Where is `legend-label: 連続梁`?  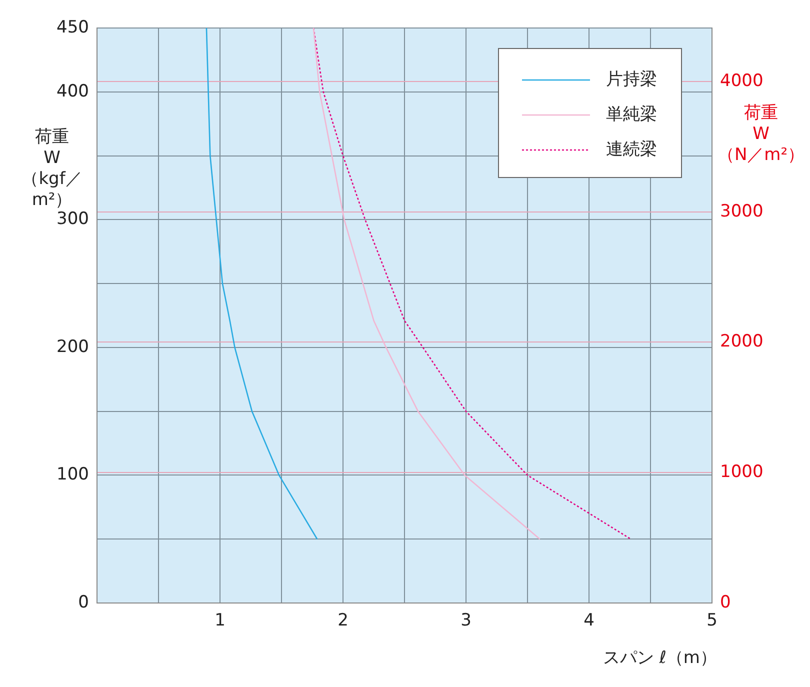 legend-label: 連続梁 is located at coordinates (631, 149).